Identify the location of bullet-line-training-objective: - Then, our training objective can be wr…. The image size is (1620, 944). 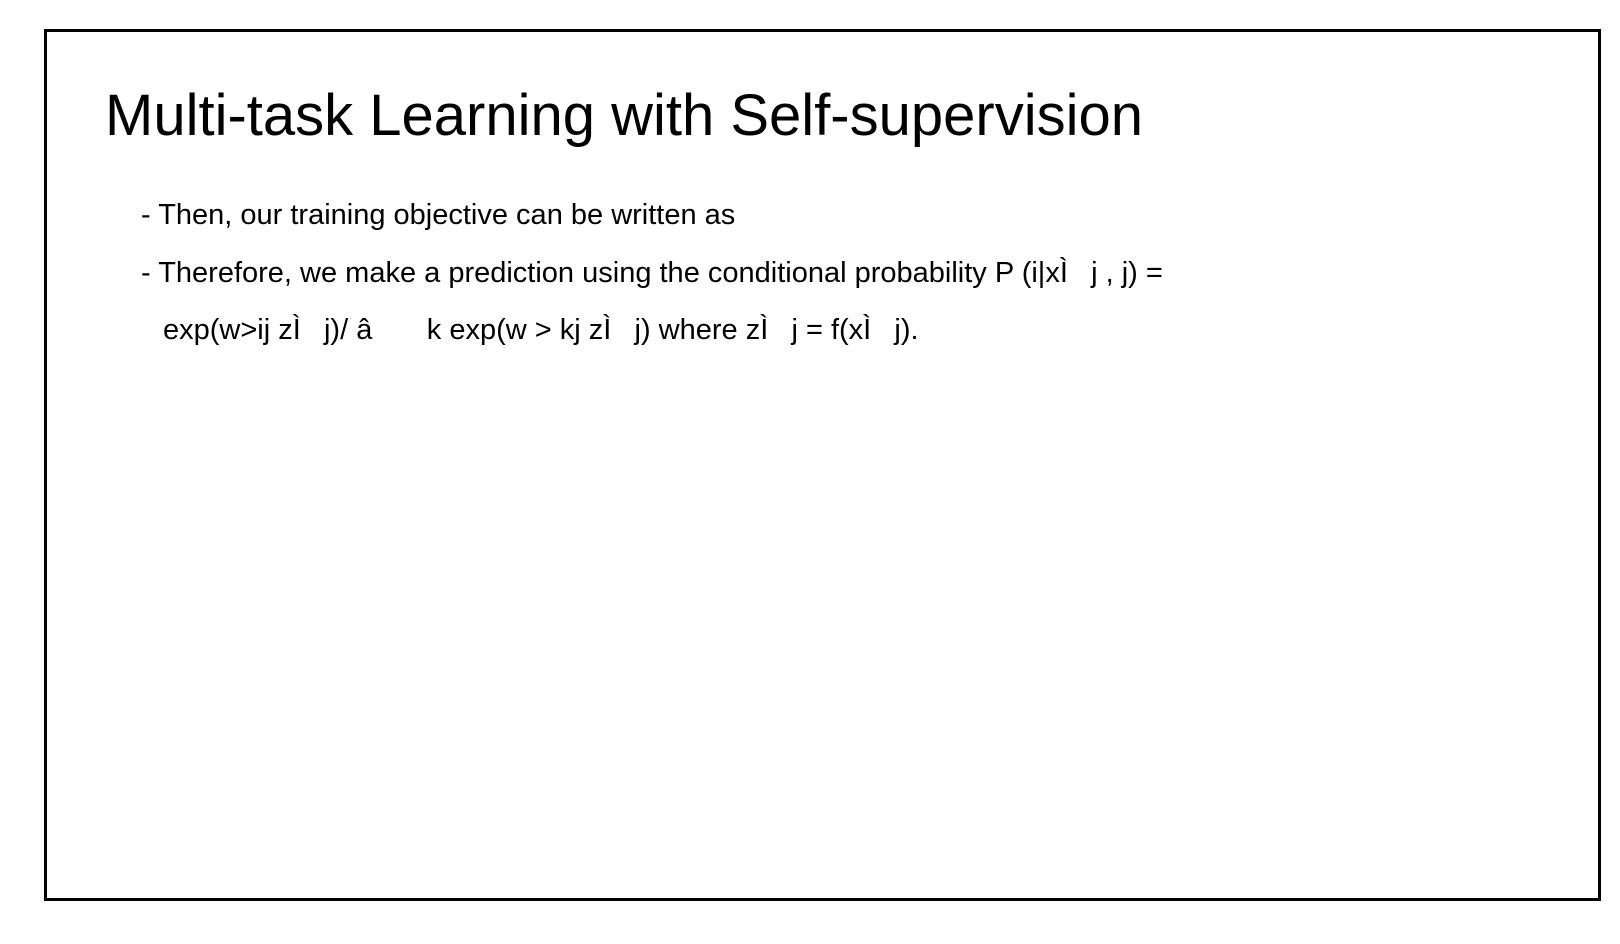
(438, 215).